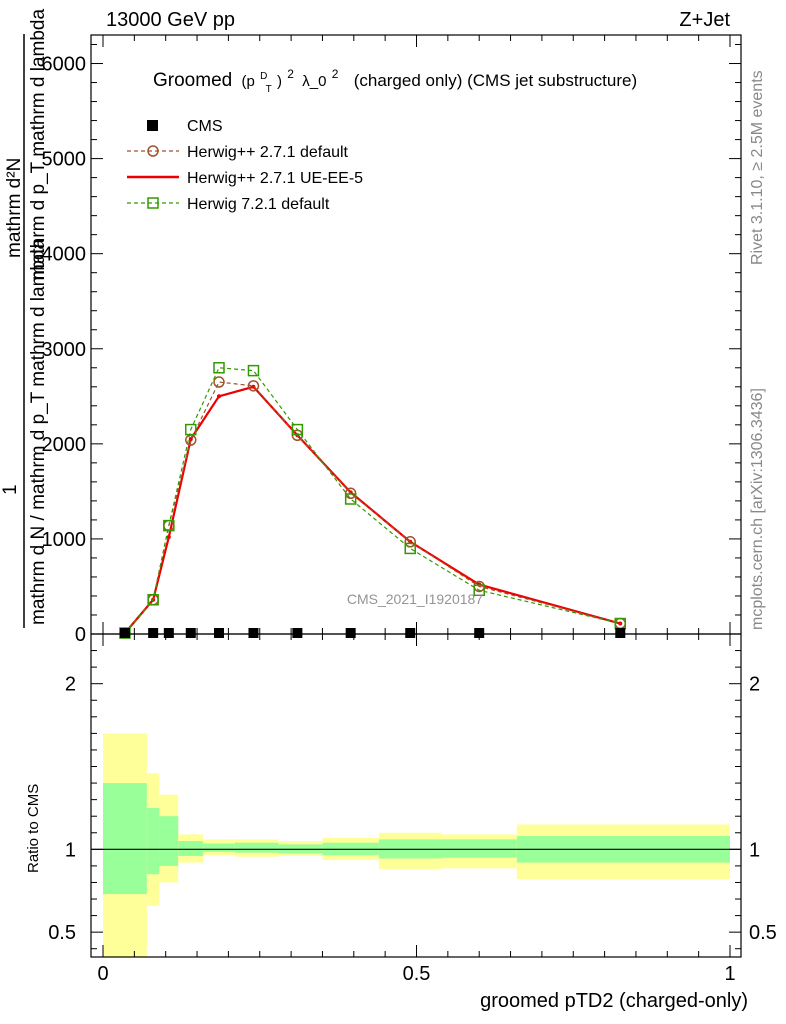  I want to click on ratio-y-tick-label-right: 0.5, so click(763, 933).